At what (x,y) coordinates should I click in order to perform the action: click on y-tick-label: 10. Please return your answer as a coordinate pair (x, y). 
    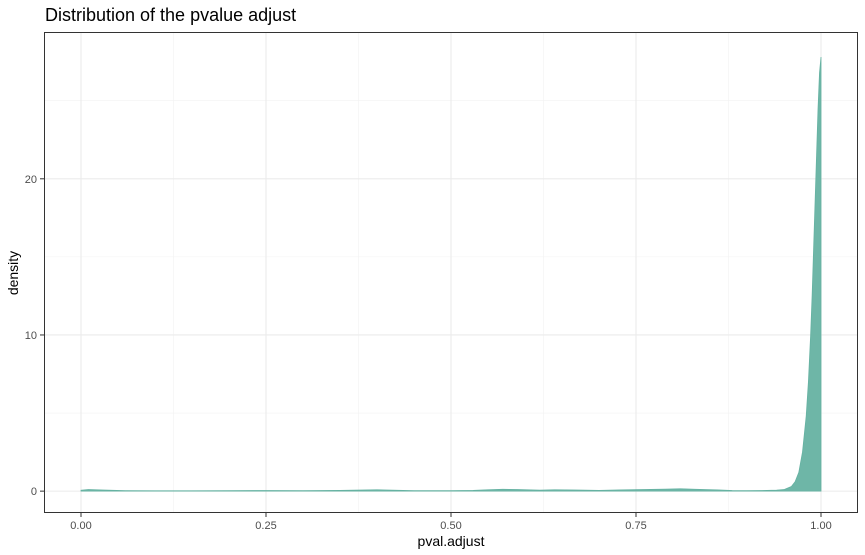
    Looking at the image, I should click on (31, 336).